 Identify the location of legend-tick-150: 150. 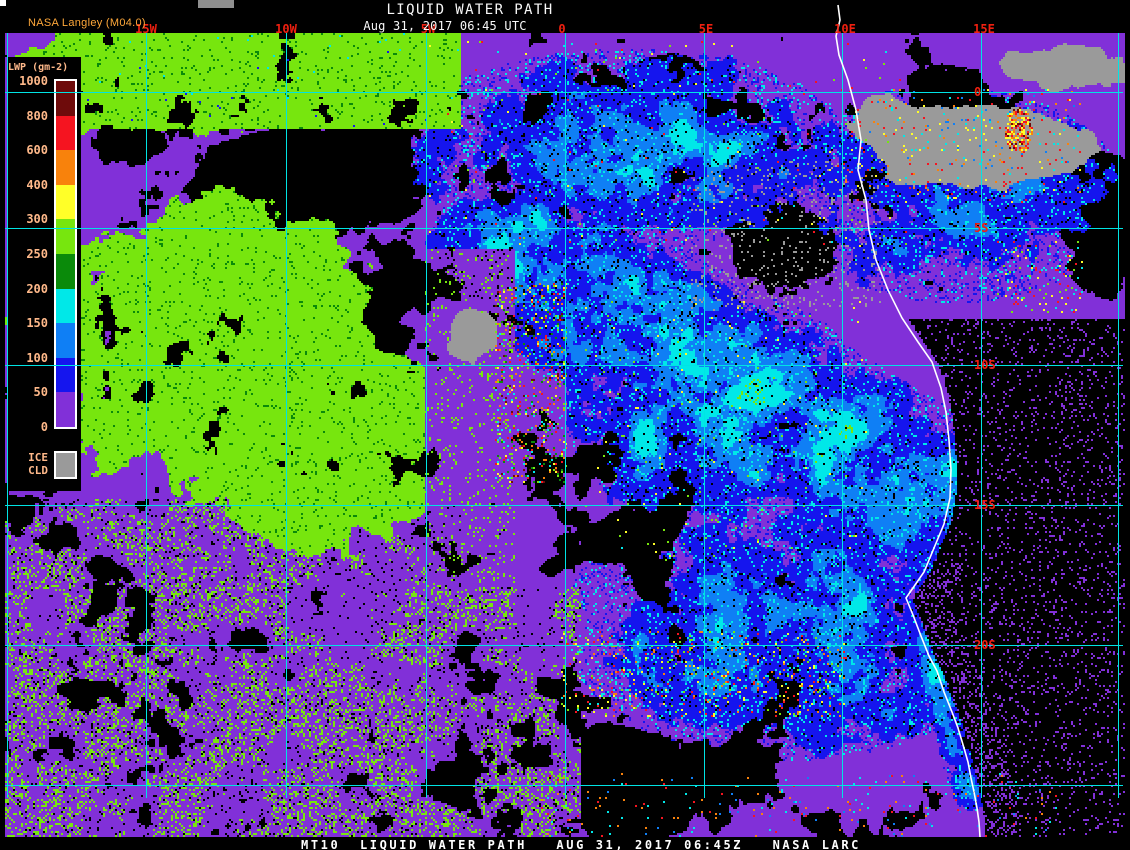
(37, 323).